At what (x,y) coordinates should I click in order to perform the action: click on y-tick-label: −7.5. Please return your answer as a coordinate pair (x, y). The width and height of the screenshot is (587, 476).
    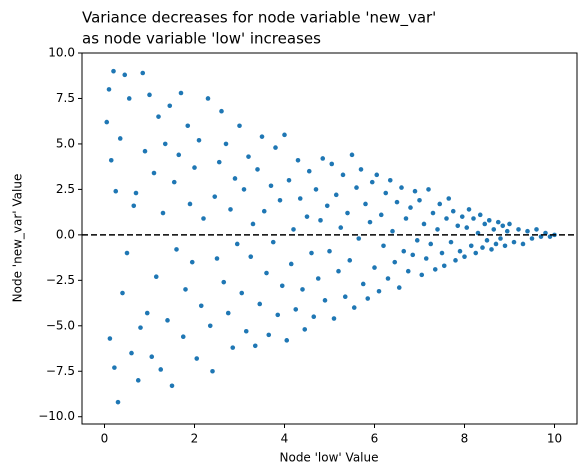
    Looking at the image, I should click on (60, 371).